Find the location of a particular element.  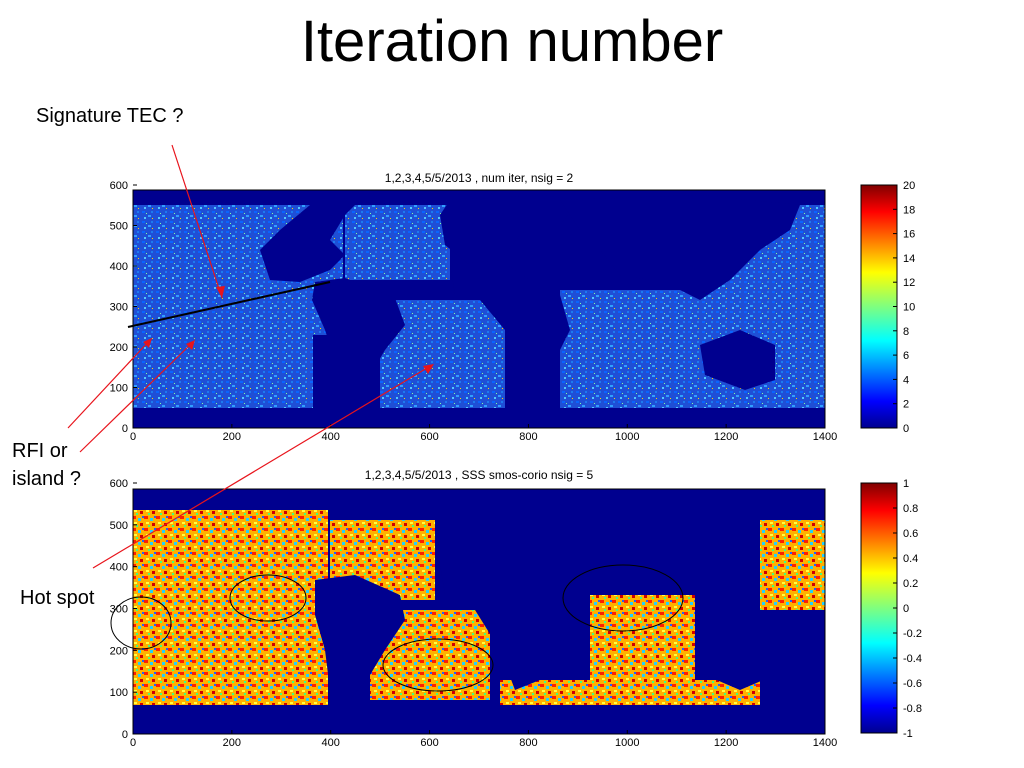

bottom-x-tick-label: 1200 is located at coordinates (726, 743).